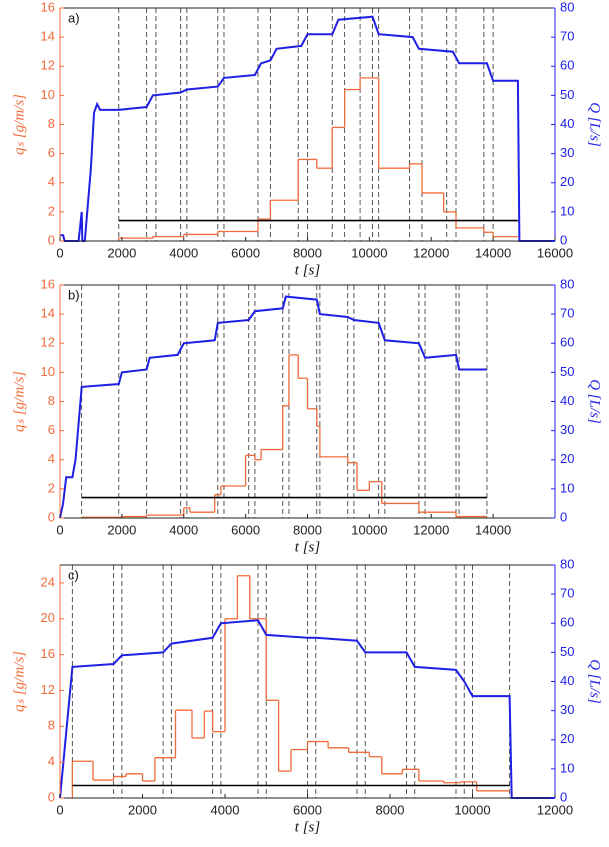 This screenshot has height=847, width=609. Describe the element at coordinates (48, 617) in the screenshot. I see `y-tick-label: 20` at that location.